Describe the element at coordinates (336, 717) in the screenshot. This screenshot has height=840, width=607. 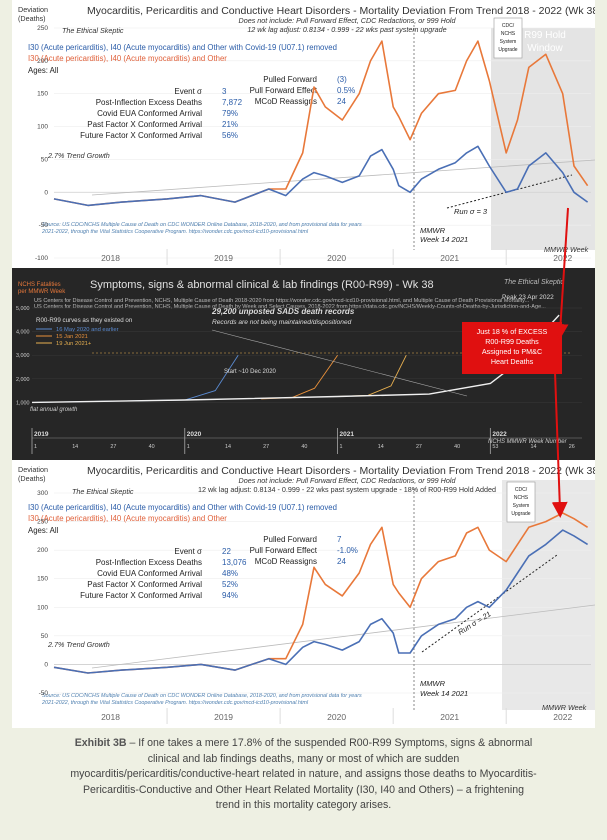
I see `x-year-label: 2020` at that location.